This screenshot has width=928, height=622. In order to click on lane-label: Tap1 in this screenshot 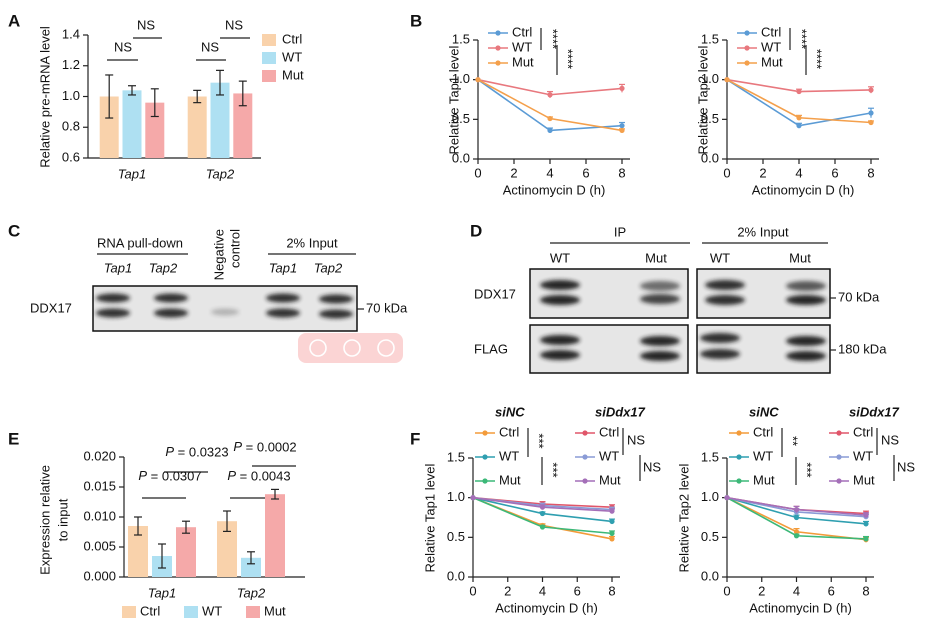, I will do `click(283, 267)`.